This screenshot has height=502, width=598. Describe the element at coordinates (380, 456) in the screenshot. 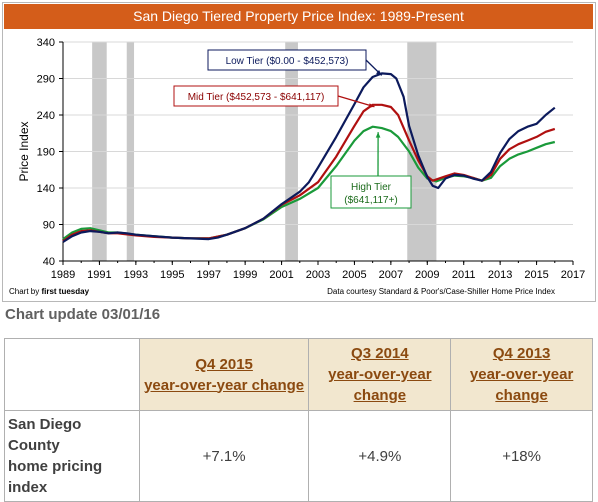

I see `value-q3-2014: +4.9%` at that location.